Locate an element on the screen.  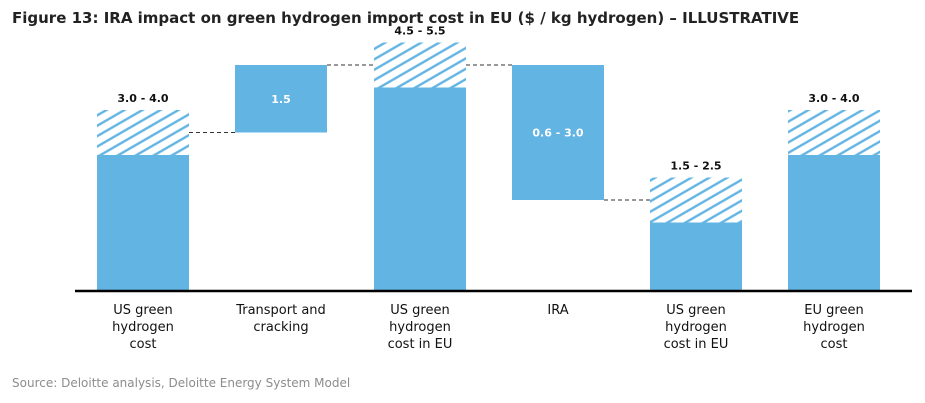
data-label-1: 1.5 is located at coordinates (281, 99).